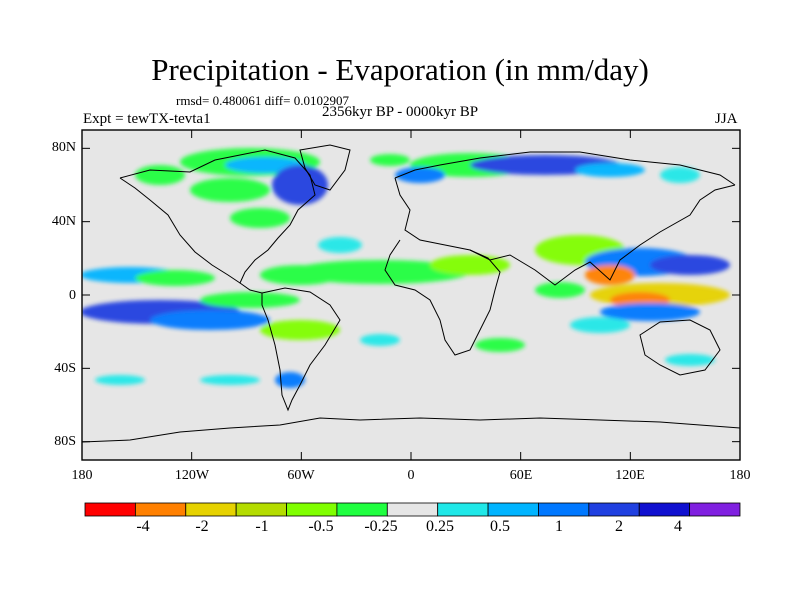 The width and height of the screenshot is (800, 600). Describe the element at coordinates (740, 475) in the screenshot. I see `lon-label-180e: 180` at that location.